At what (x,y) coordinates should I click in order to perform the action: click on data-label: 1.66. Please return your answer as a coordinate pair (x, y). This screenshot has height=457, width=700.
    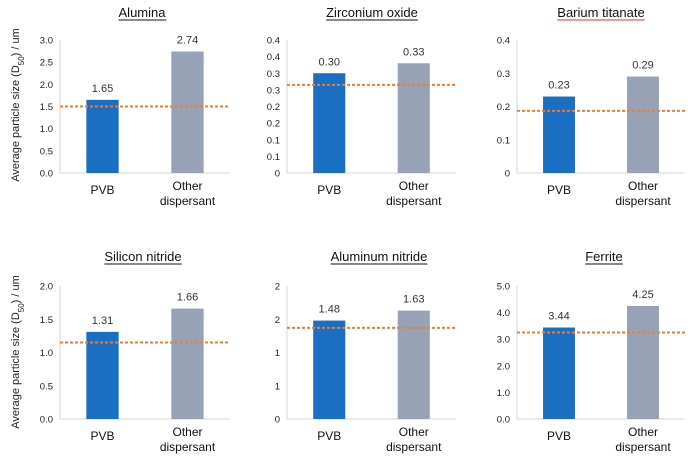
    Looking at the image, I should click on (187, 298).